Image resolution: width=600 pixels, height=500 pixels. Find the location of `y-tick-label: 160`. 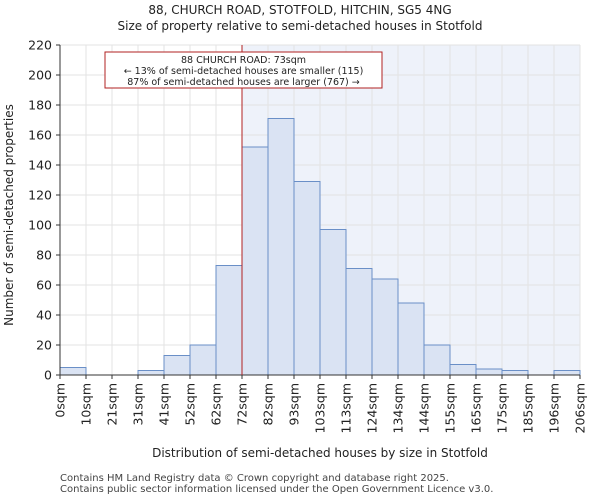

y-tick-label: 160 is located at coordinates (40, 135).